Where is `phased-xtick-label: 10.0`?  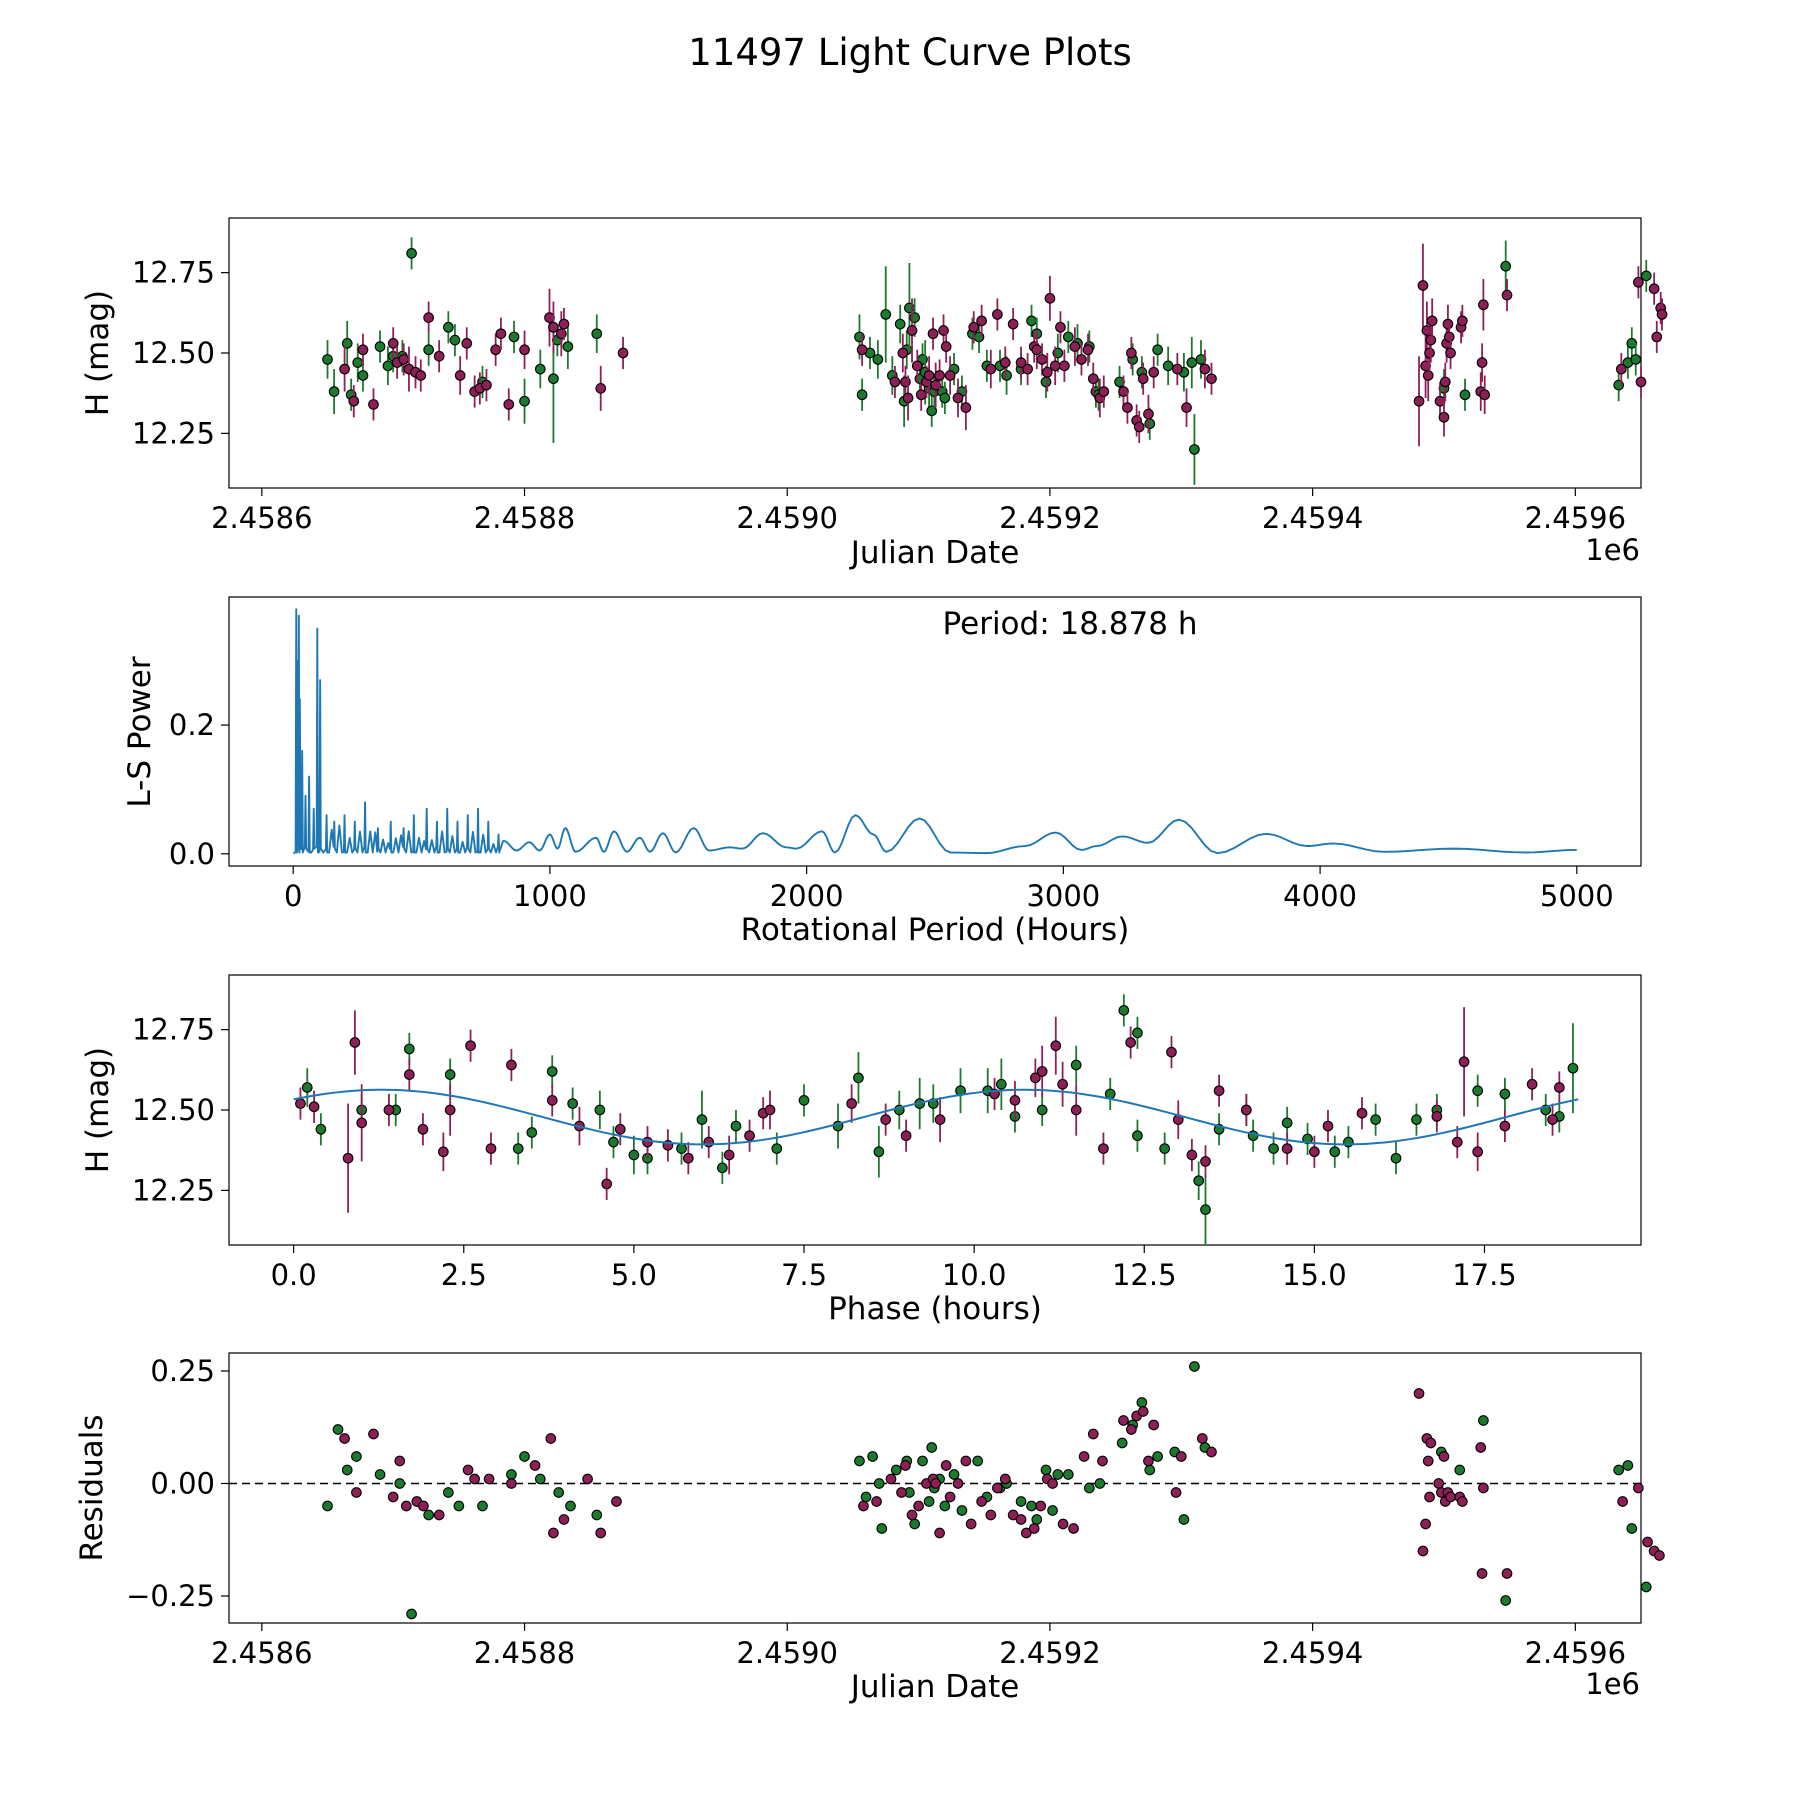 phased-xtick-label: 10.0 is located at coordinates (974, 1275).